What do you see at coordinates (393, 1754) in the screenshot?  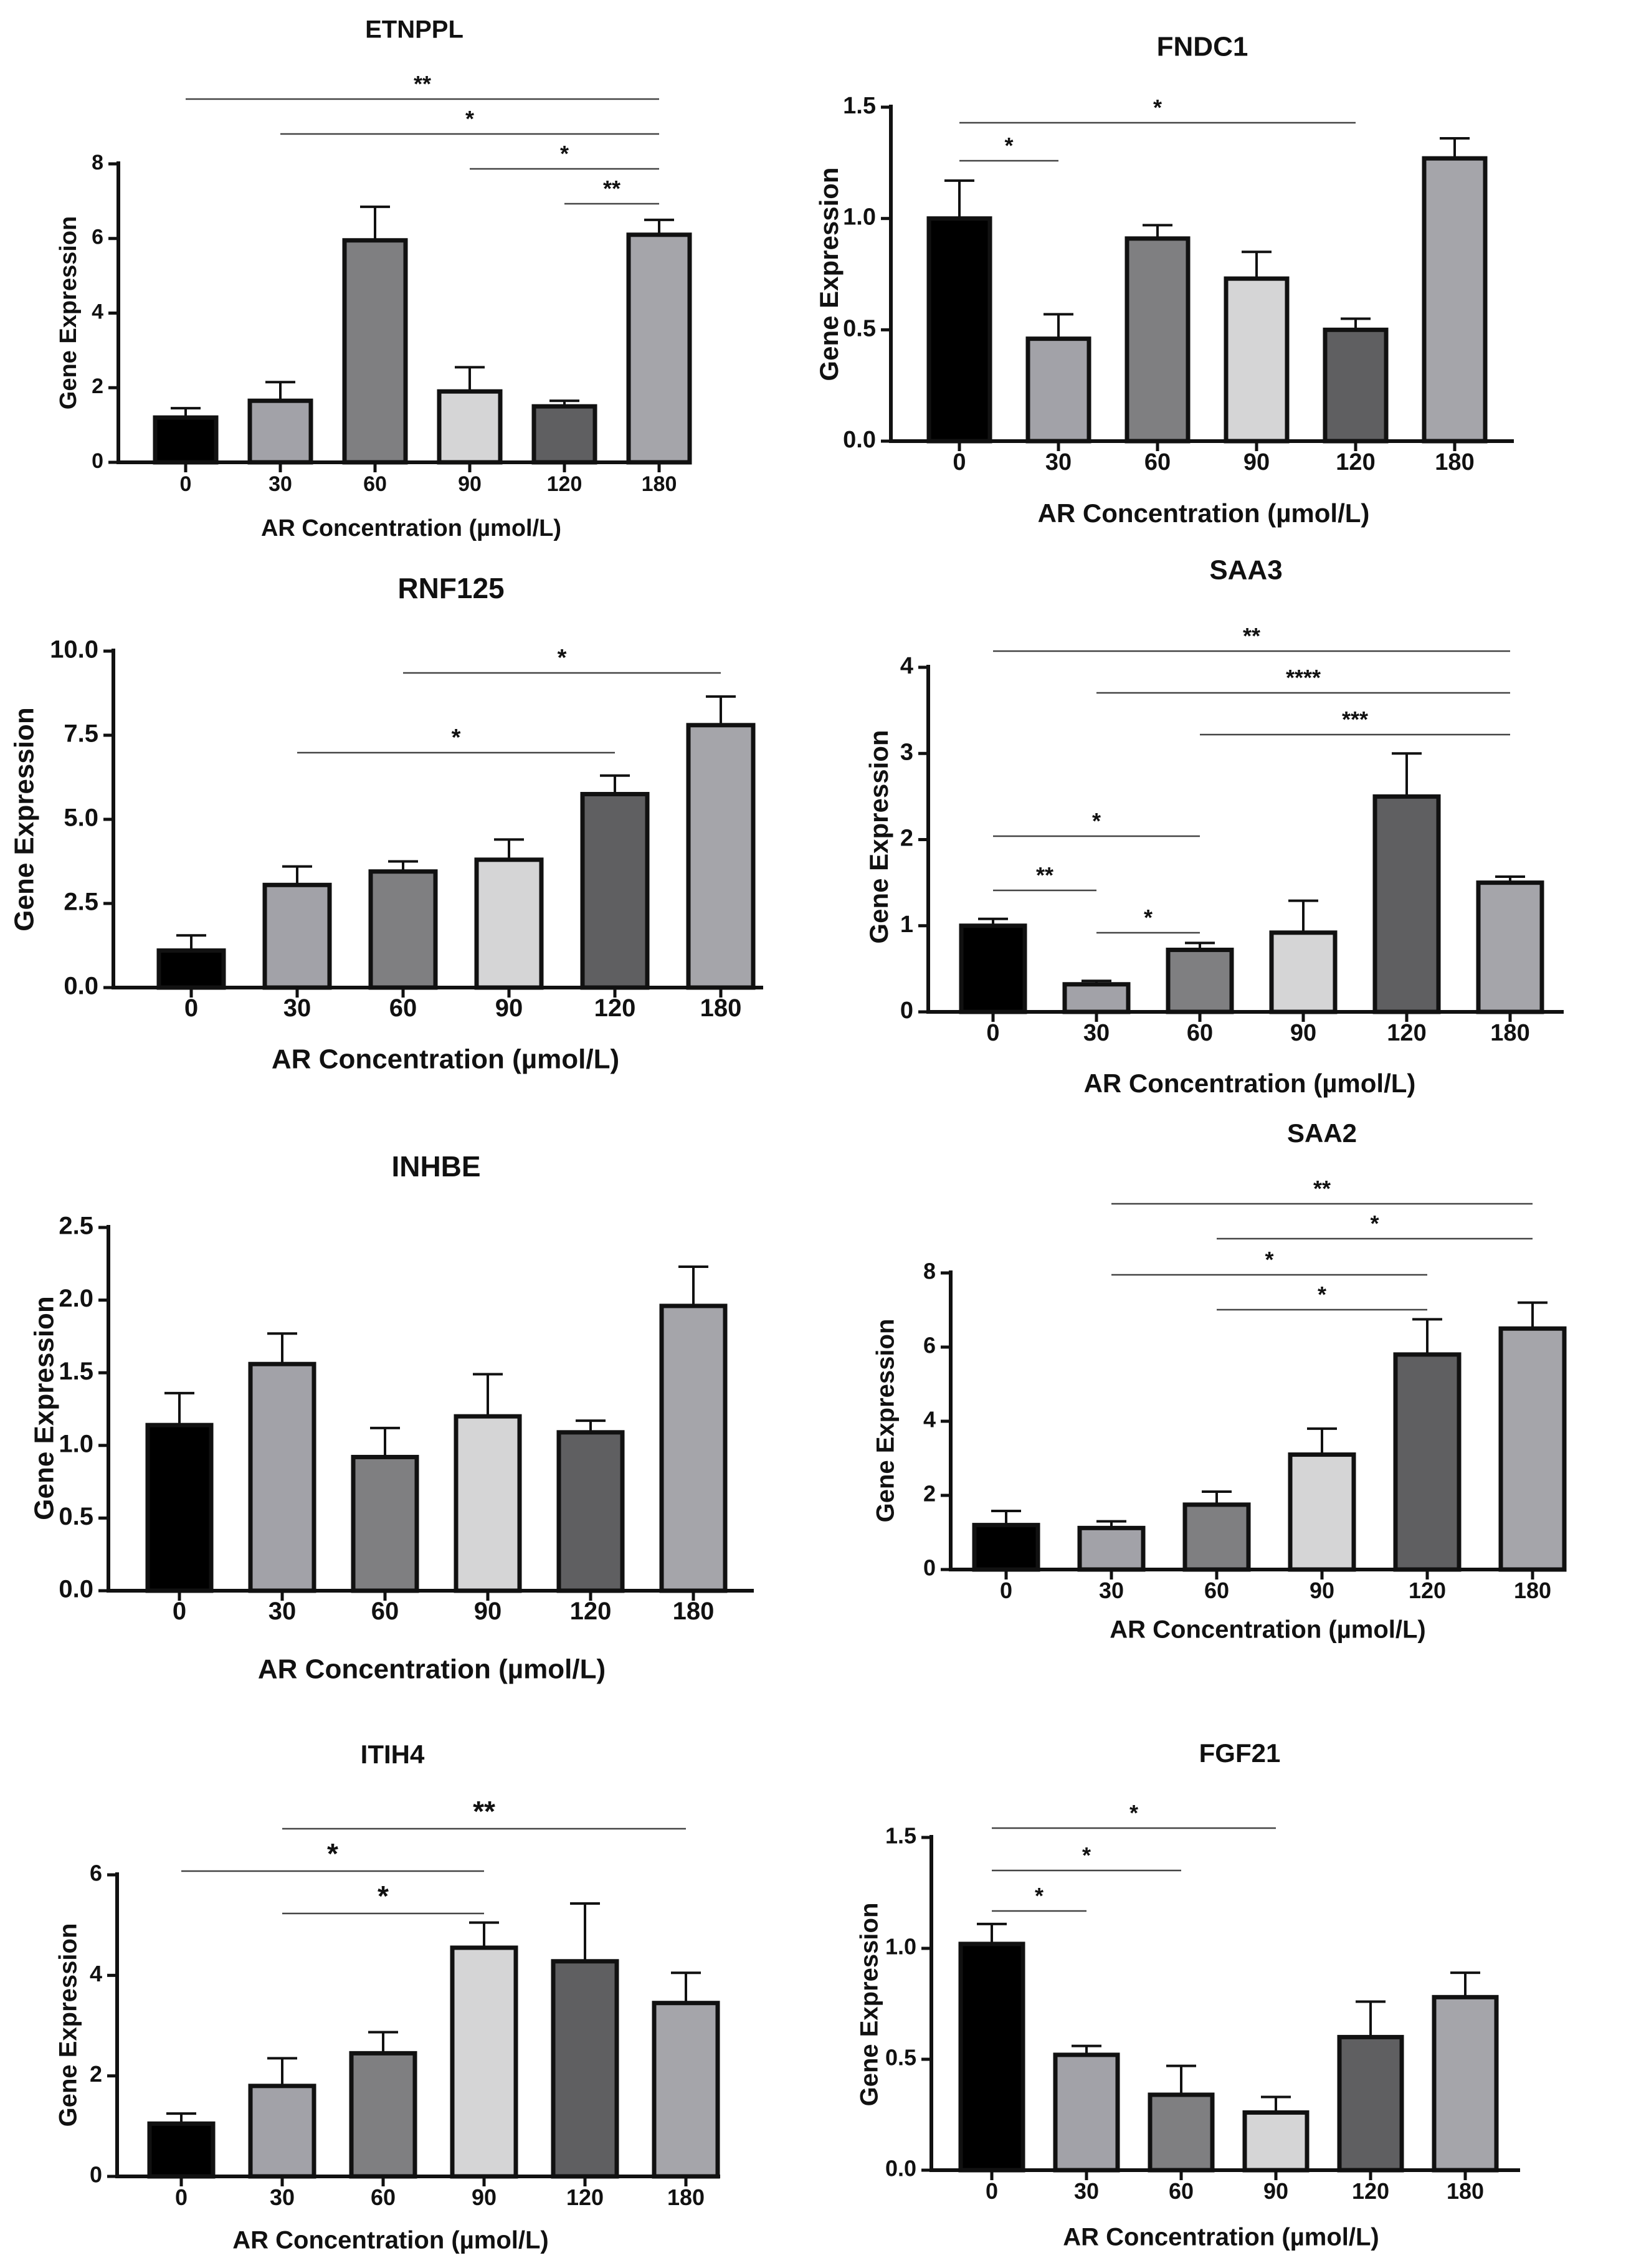 I see `chart-title: ITIH4` at bounding box center [393, 1754].